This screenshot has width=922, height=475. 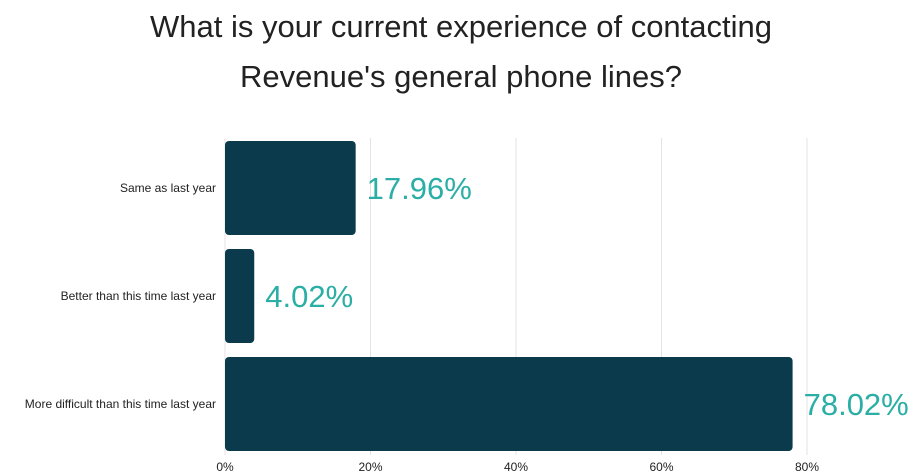 What do you see at coordinates (461, 76) in the screenshot?
I see `chart-title-line-2: Revenue's general phone lines?` at bounding box center [461, 76].